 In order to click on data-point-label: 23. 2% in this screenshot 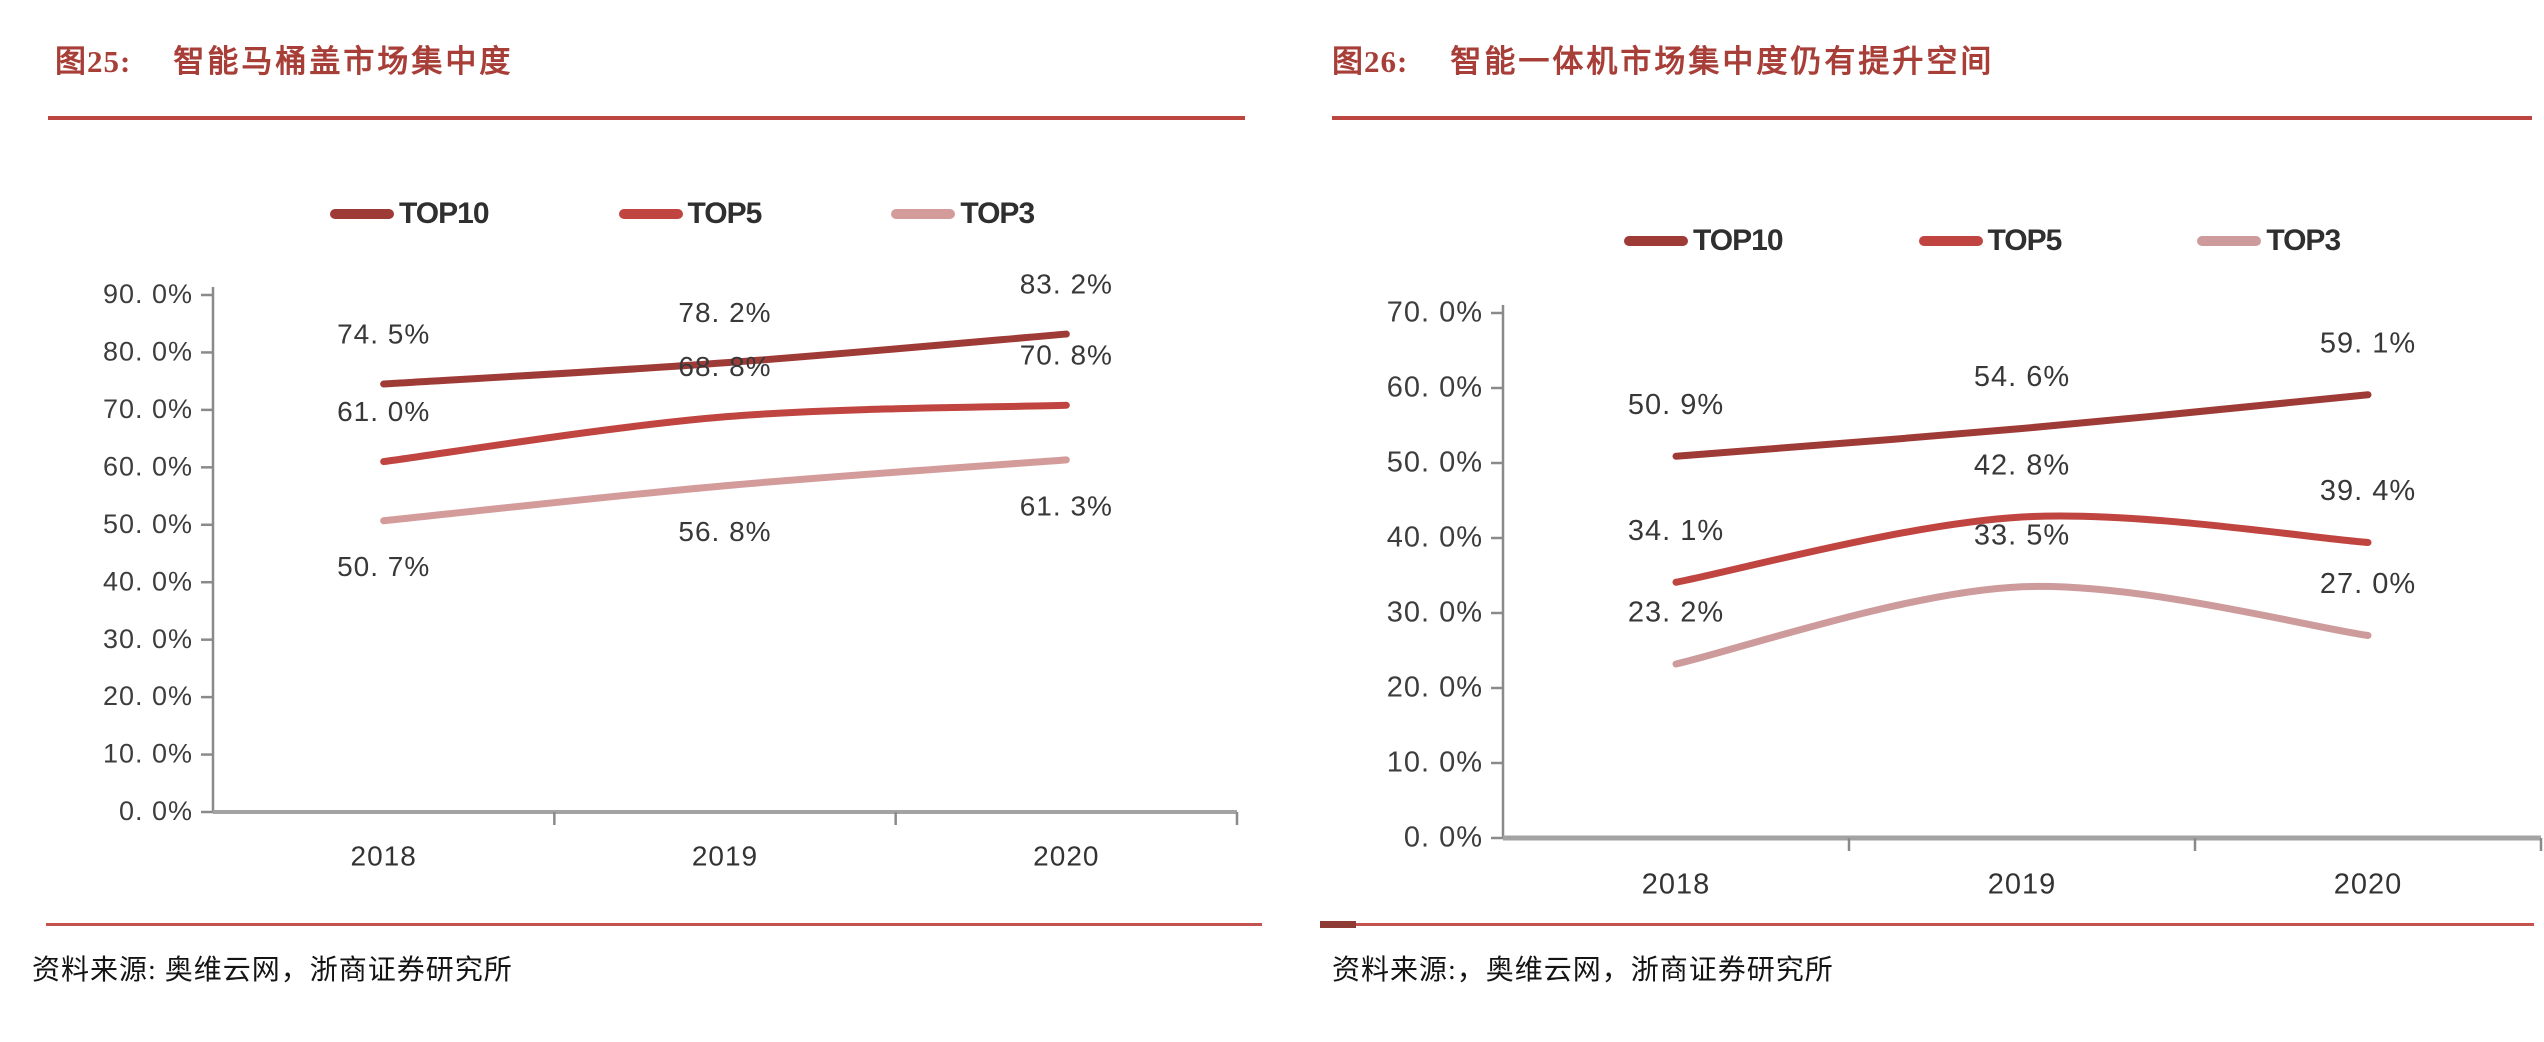, I will do `click(1676, 613)`.